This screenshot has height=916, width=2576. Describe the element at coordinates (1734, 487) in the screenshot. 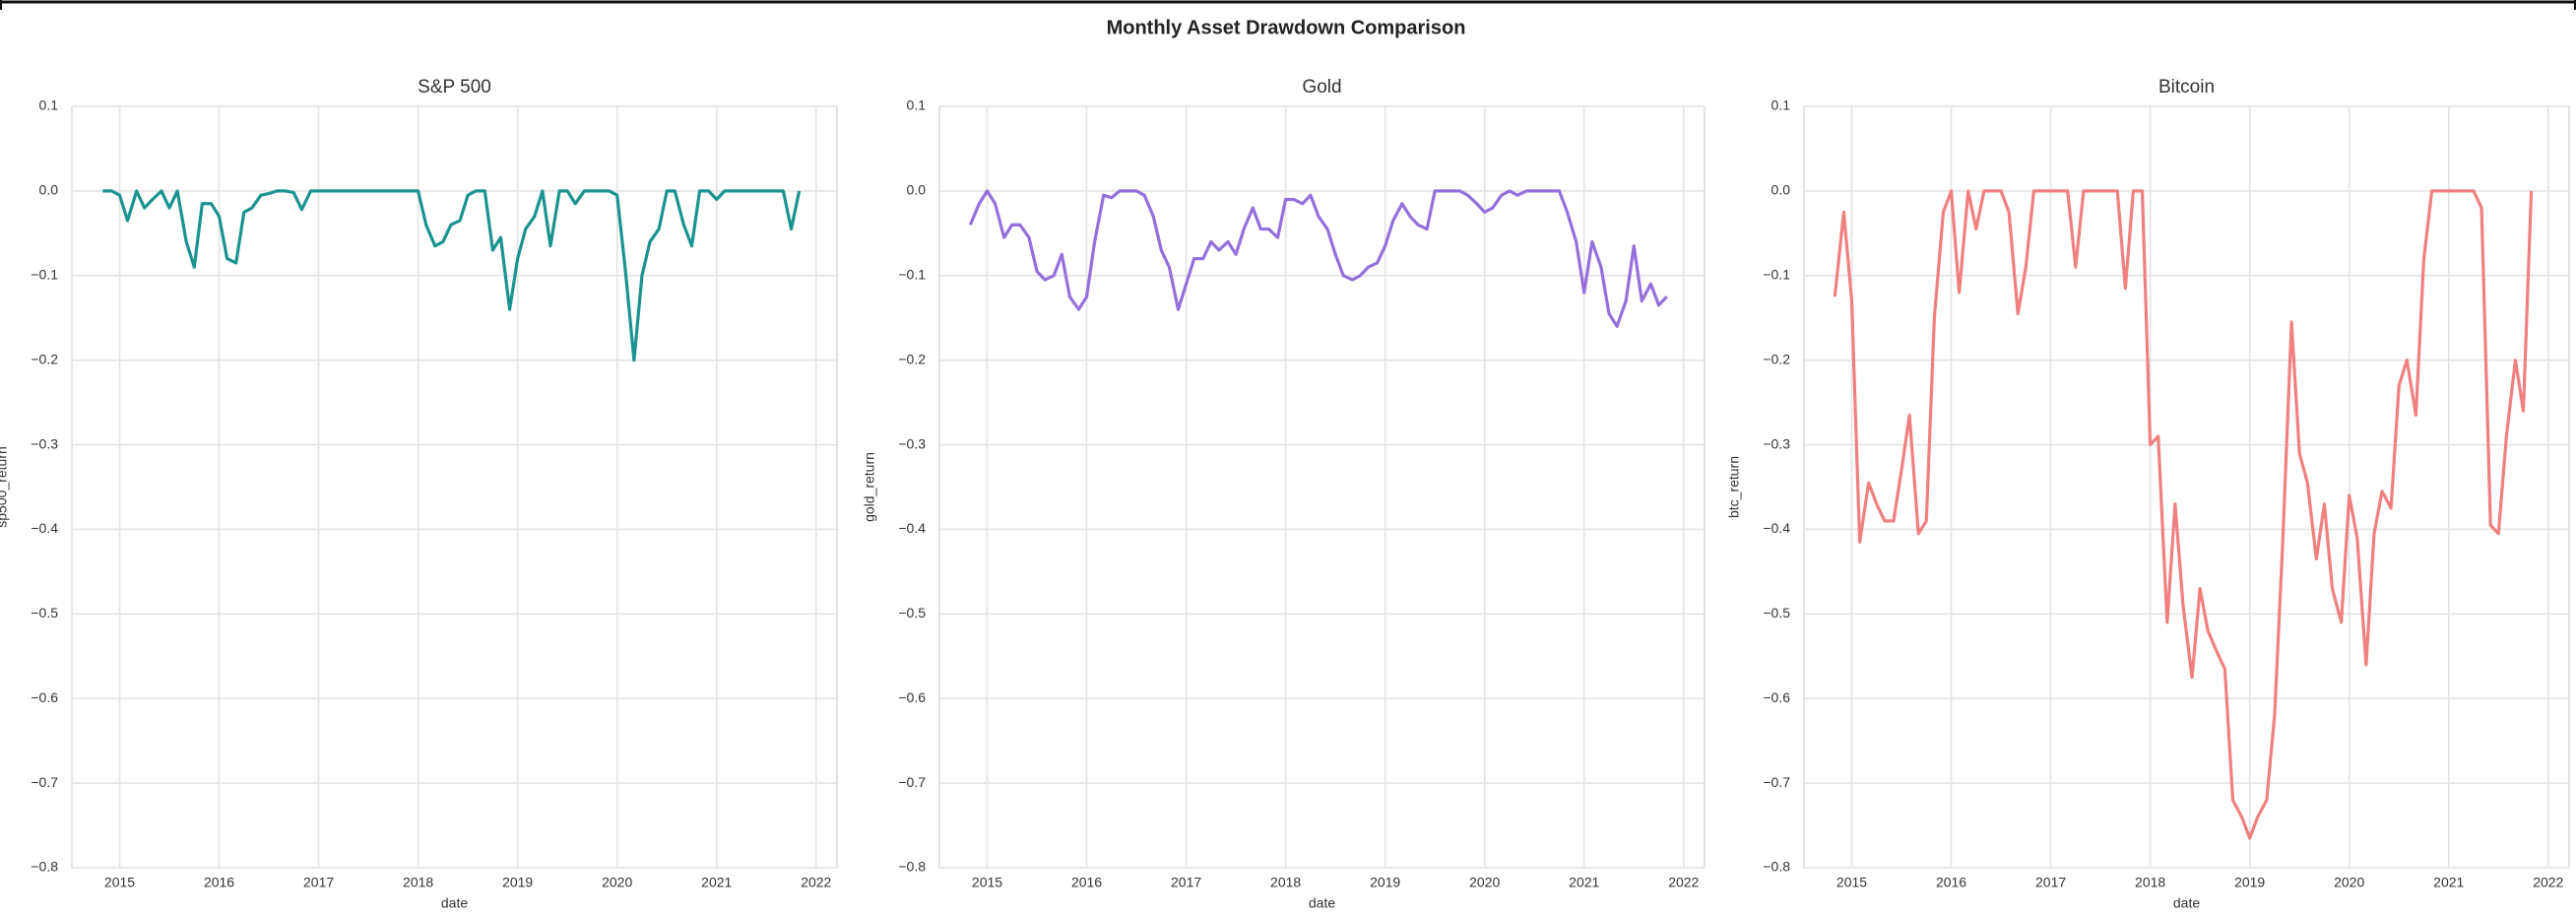

I see `y-axis-label: btc_return` at that location.